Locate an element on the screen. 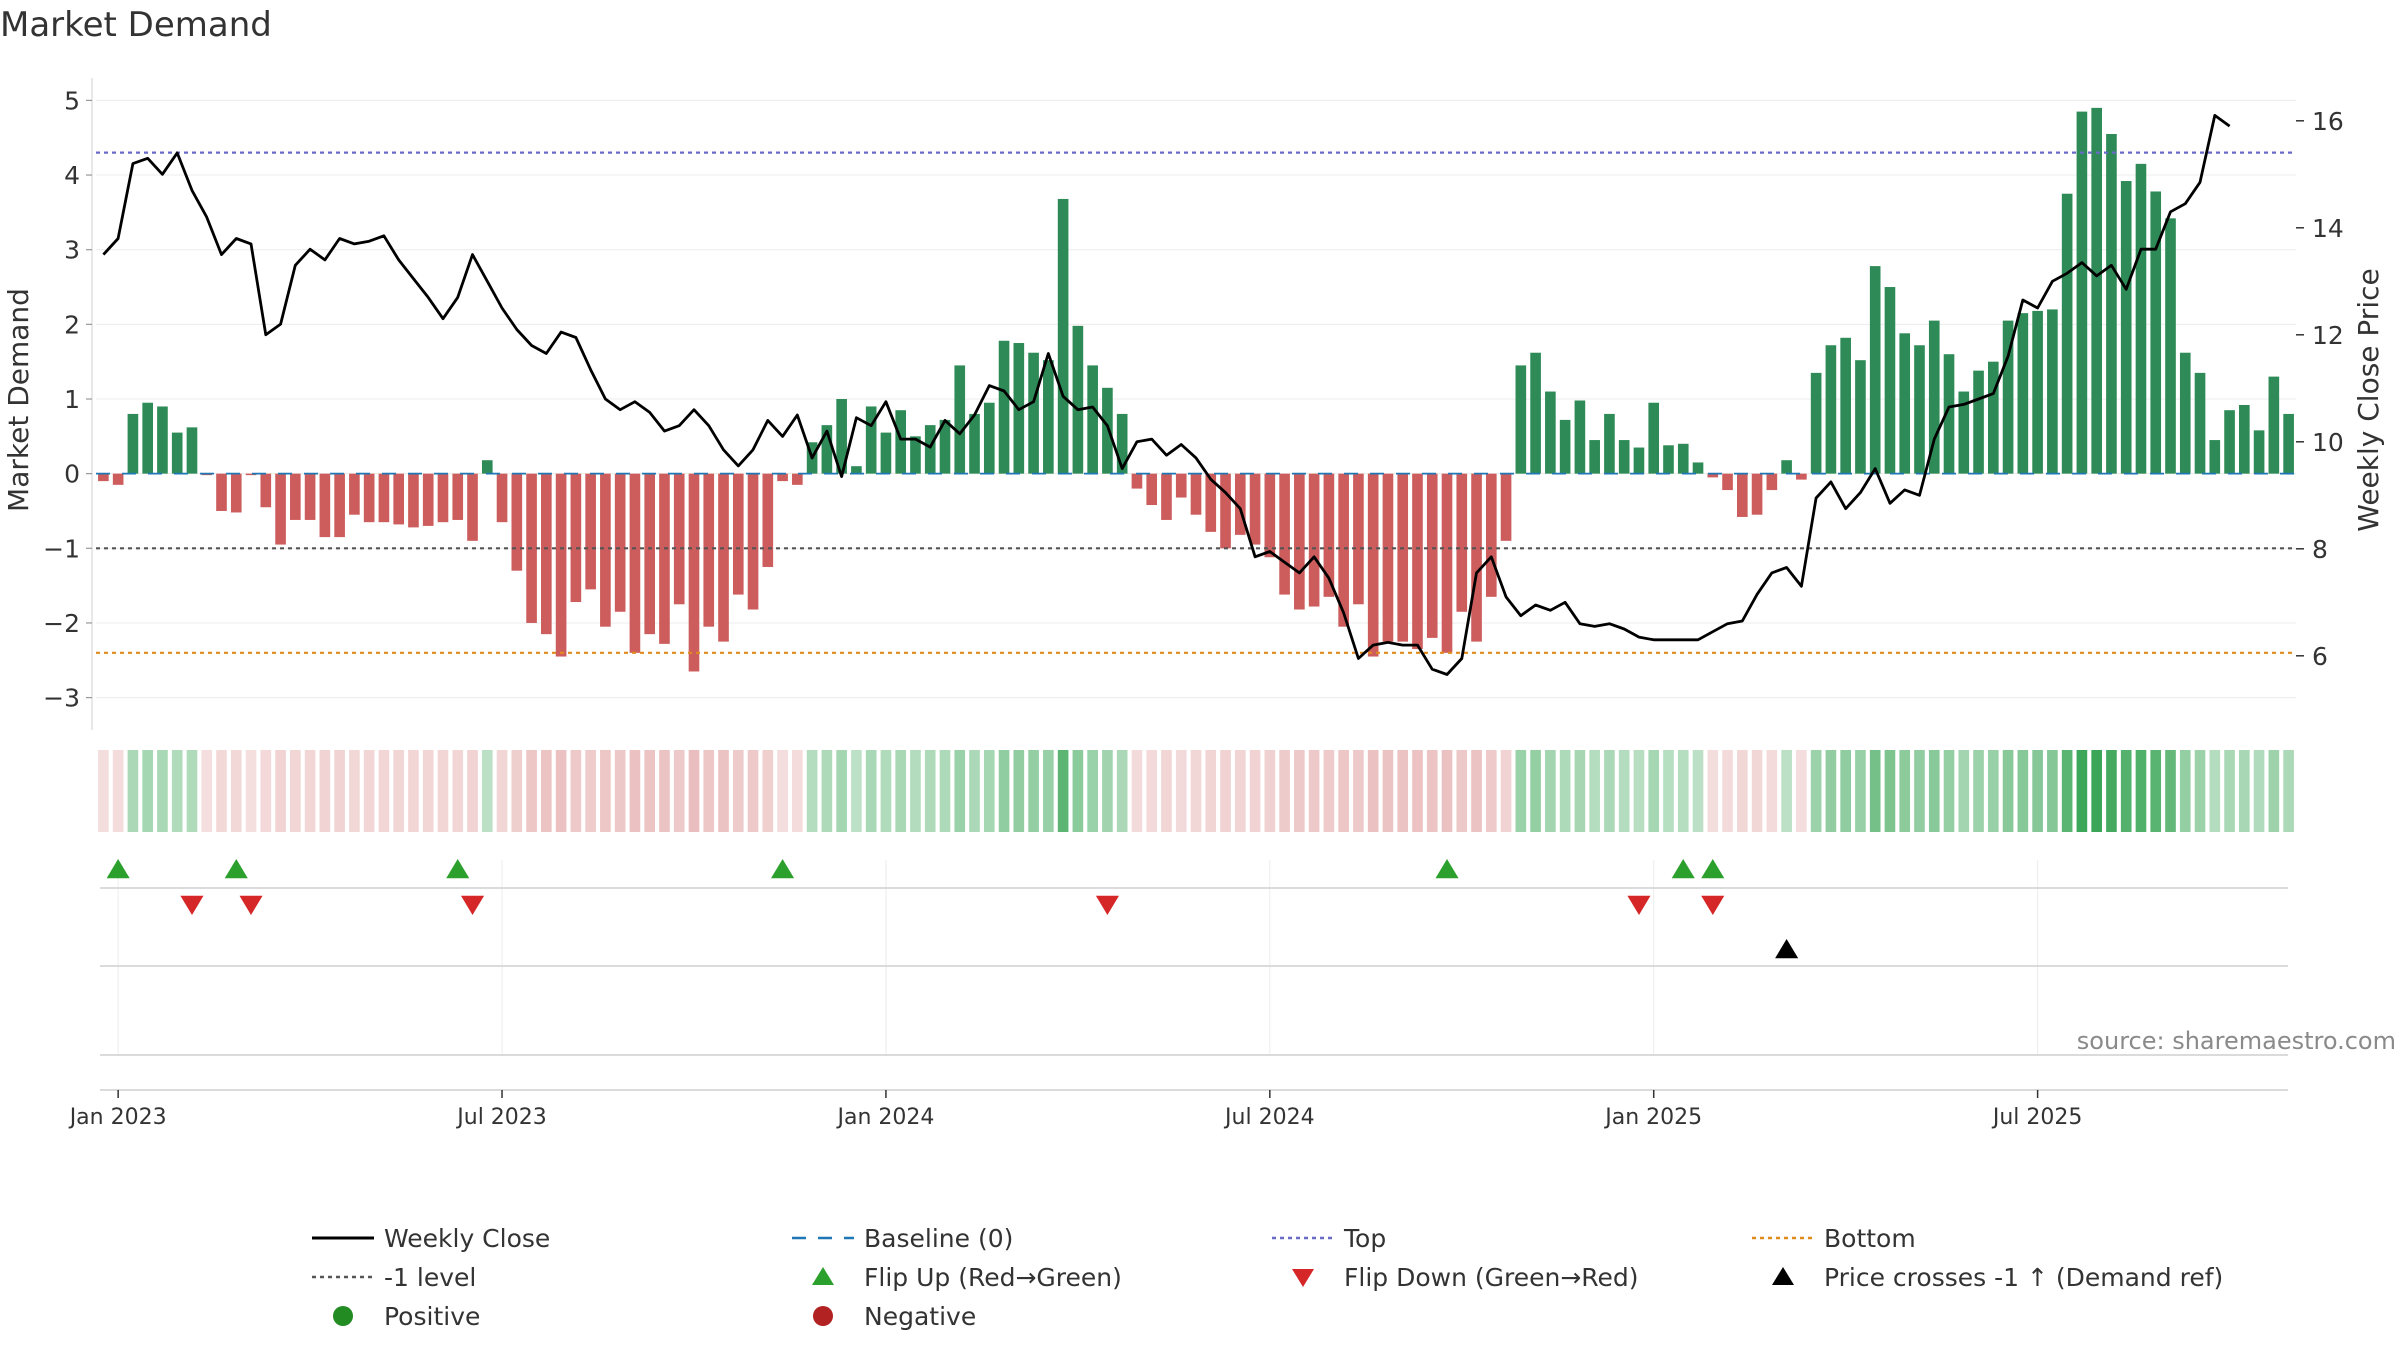  chart-title: Market Demand is located at coordinates (136, 25).